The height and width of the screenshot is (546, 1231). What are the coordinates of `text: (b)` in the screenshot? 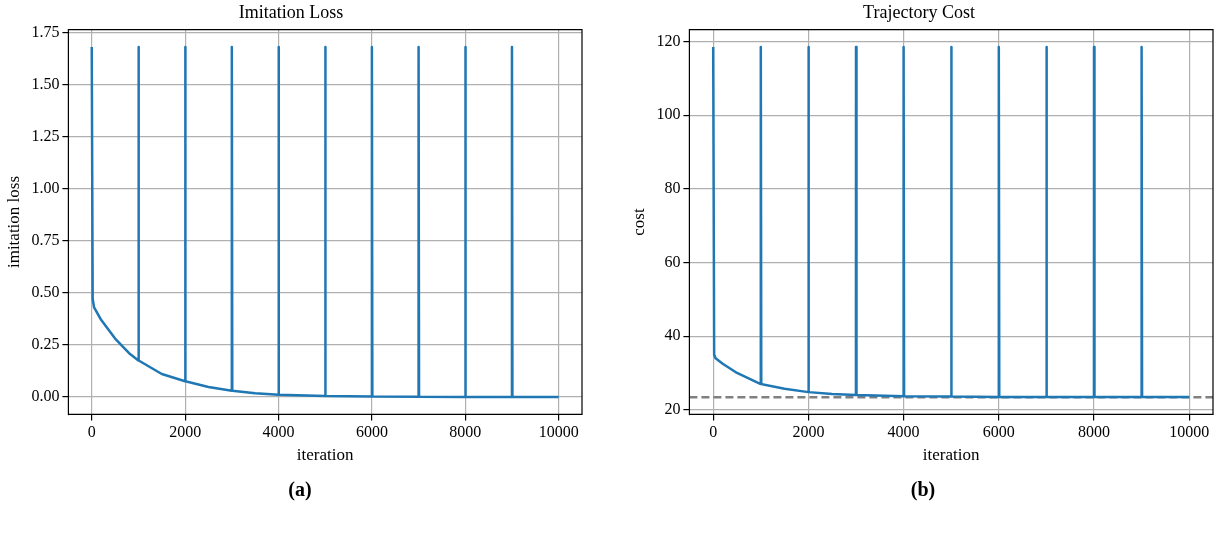 It's located at (923, 489).